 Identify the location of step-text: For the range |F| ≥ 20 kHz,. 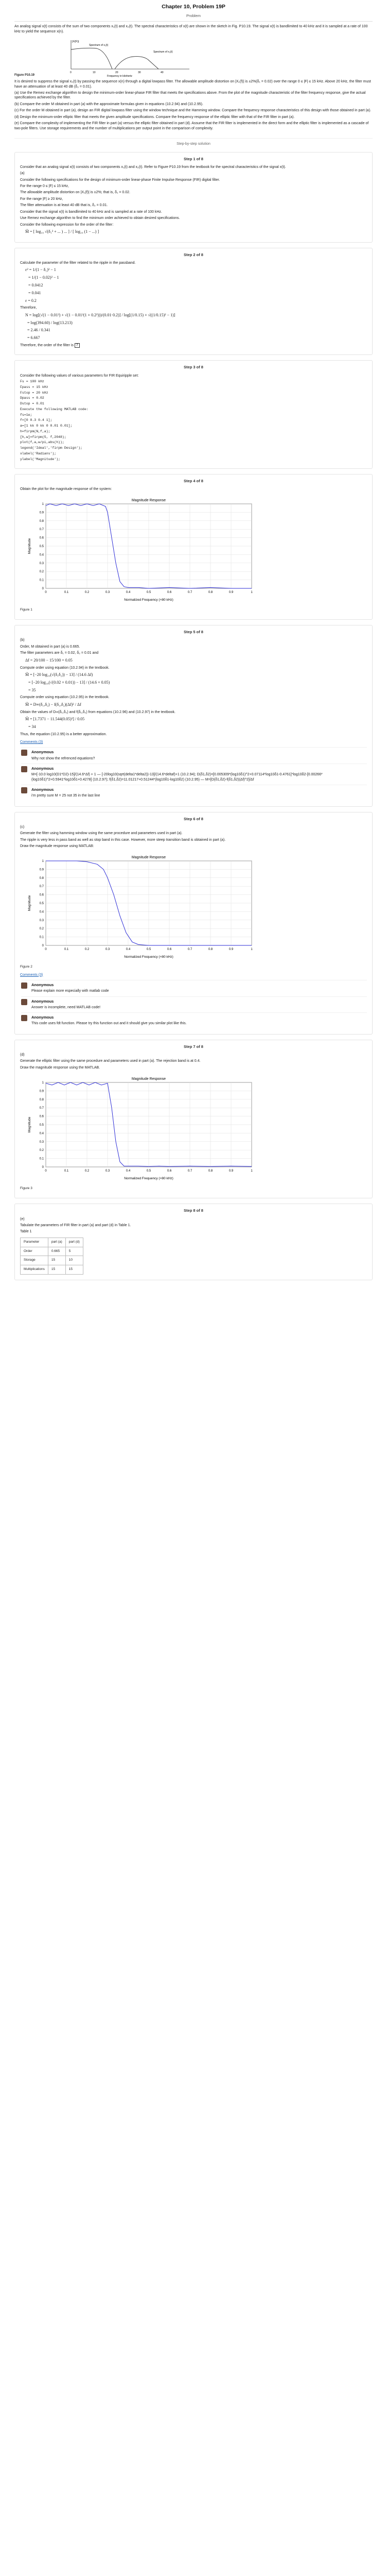
(41, 199).